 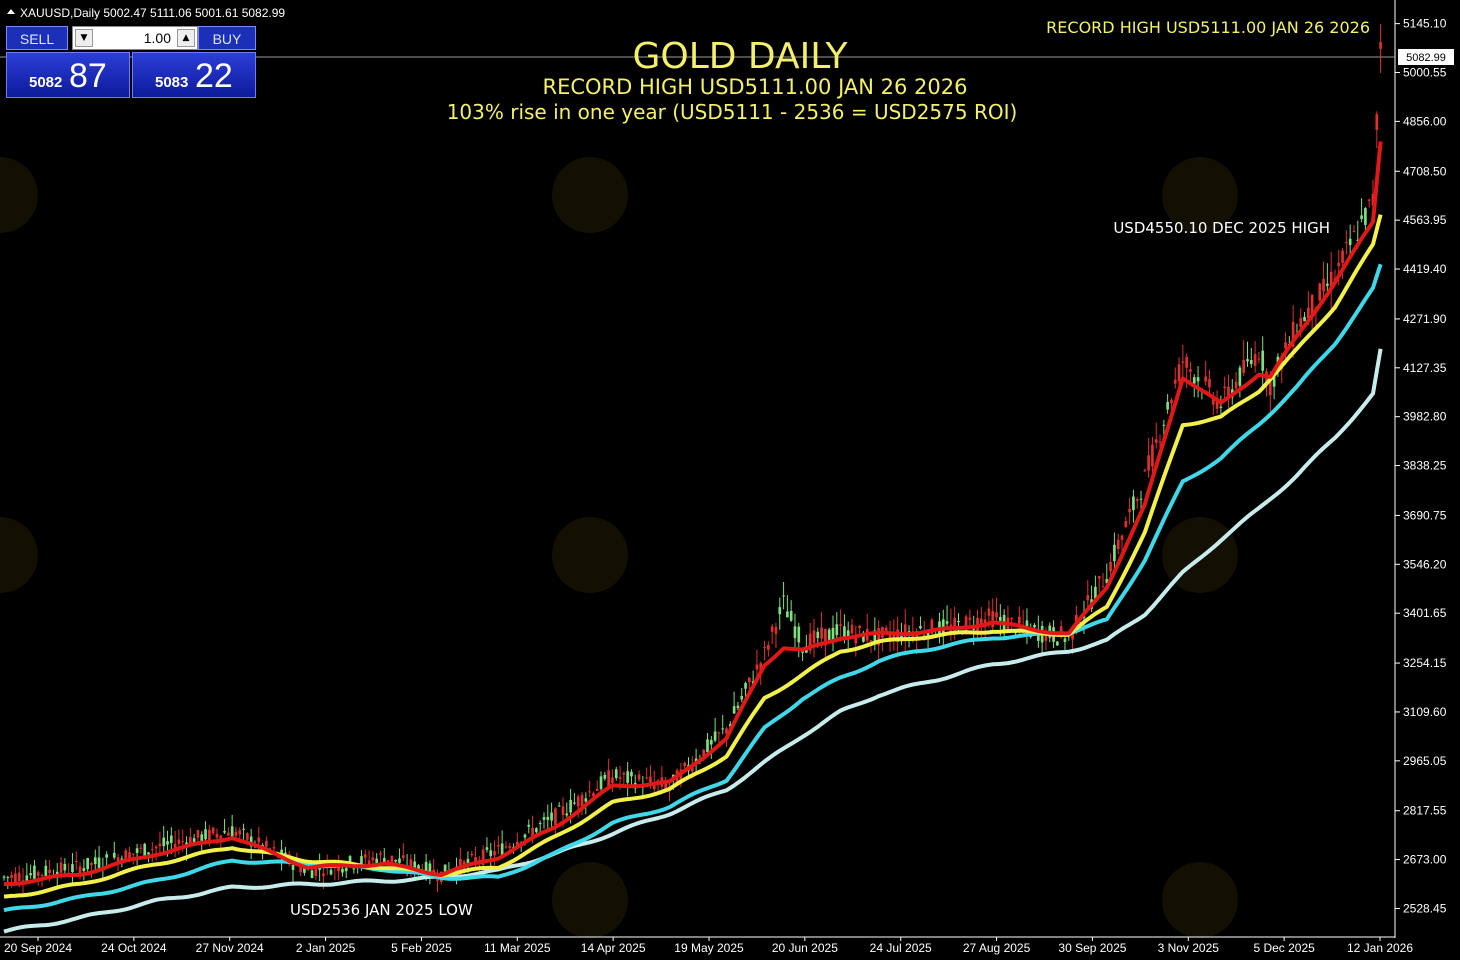 I want to click on collapse-triangle-icon, so click(x=11, y=11).